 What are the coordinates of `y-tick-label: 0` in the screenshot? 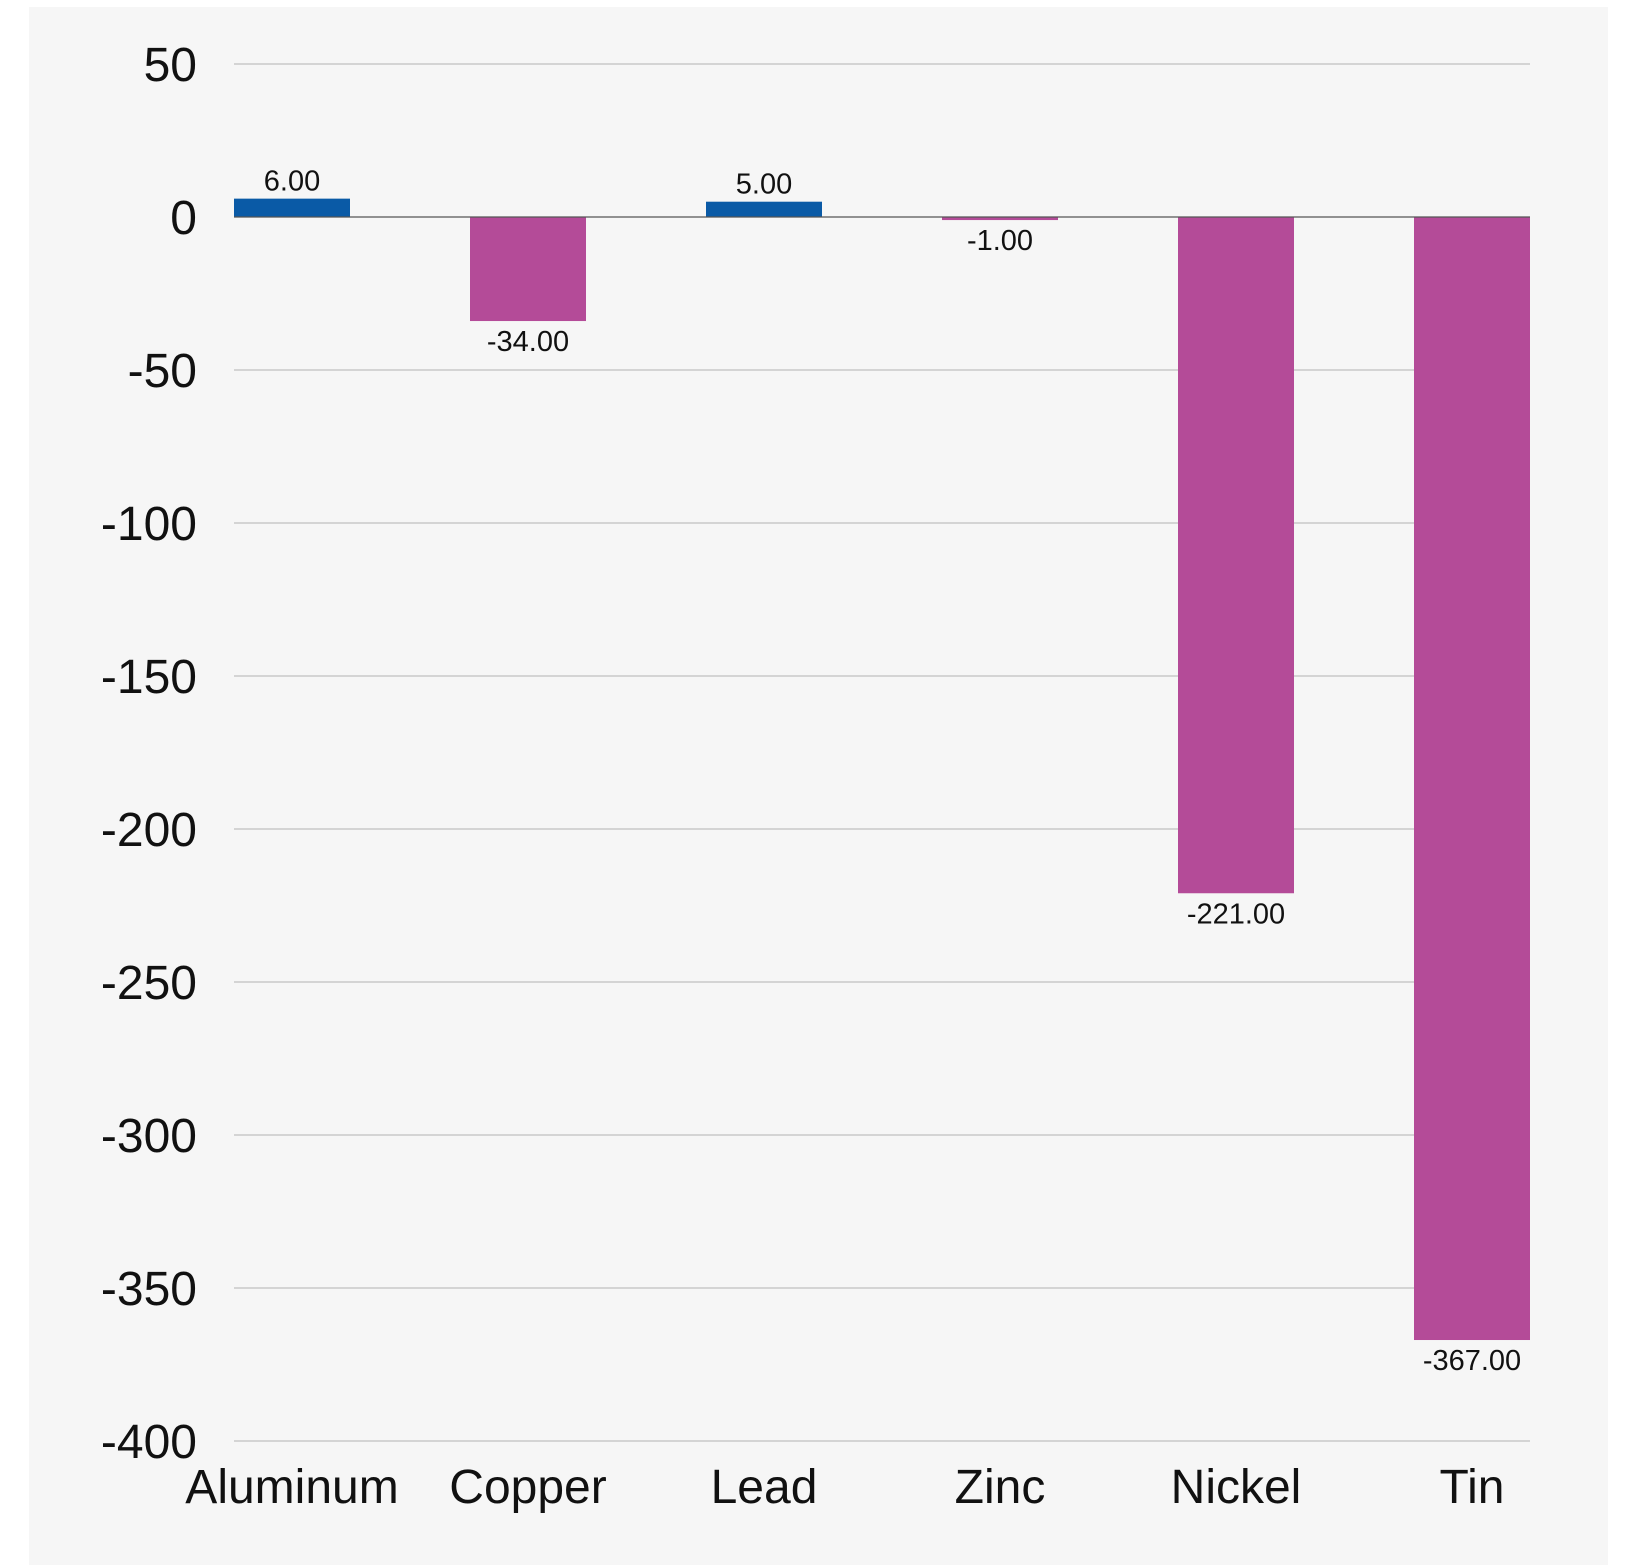 It's located at (183, 218).